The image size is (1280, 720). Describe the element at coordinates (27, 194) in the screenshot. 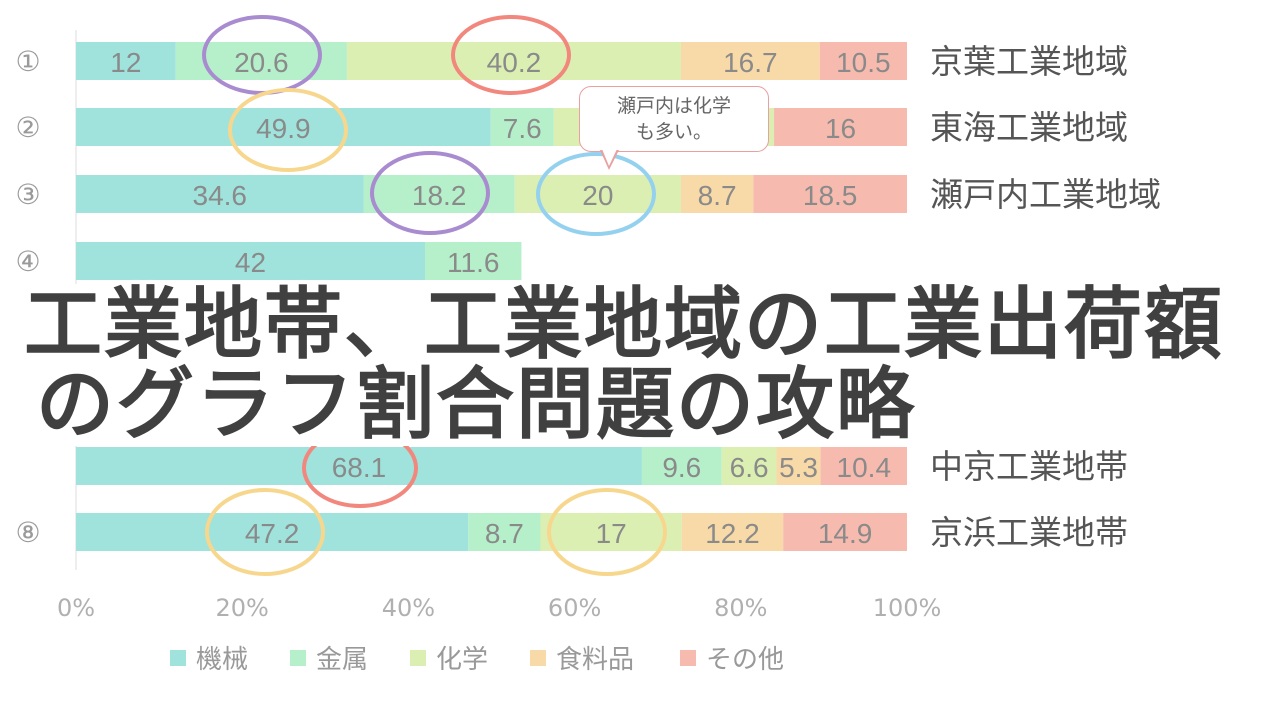

I see `row-number: ③` at that location.